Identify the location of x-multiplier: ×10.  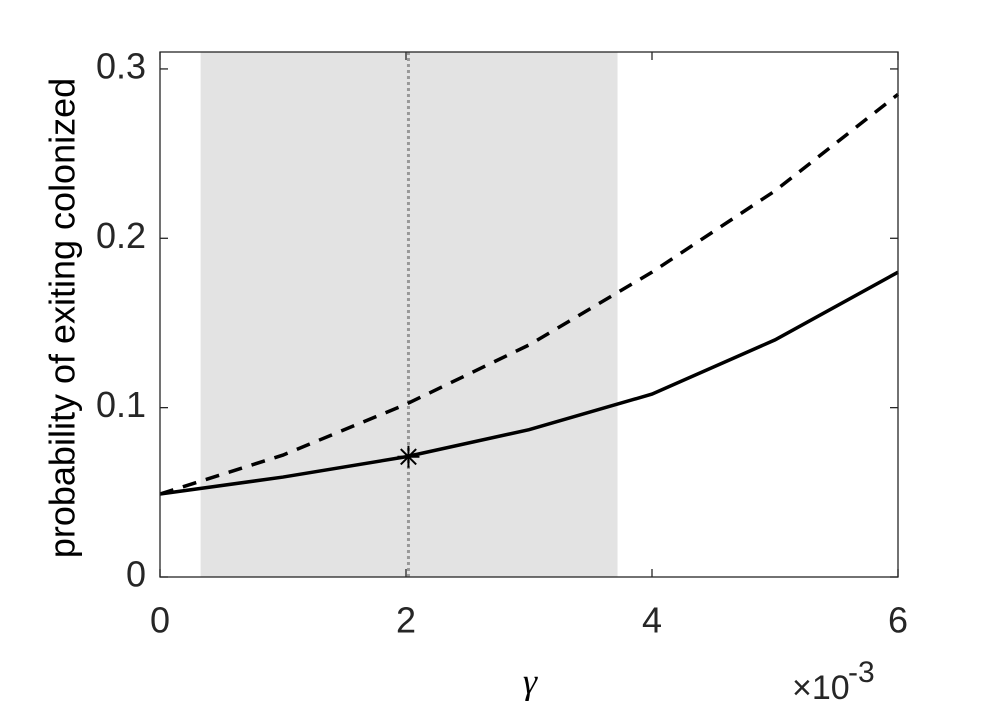
(821, 688).